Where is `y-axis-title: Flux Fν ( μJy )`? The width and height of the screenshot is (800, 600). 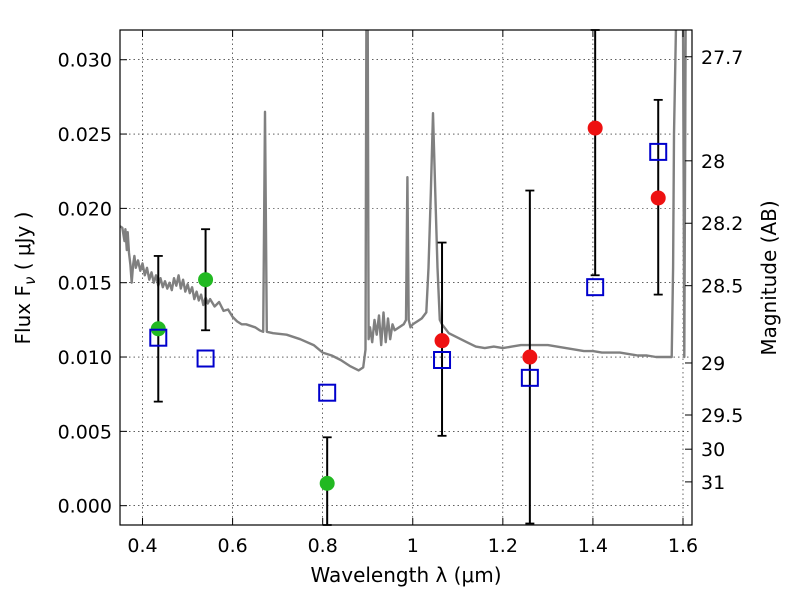 y-axis-title: Flux Fν ( μJy ) is located at coordinates (25, 278).